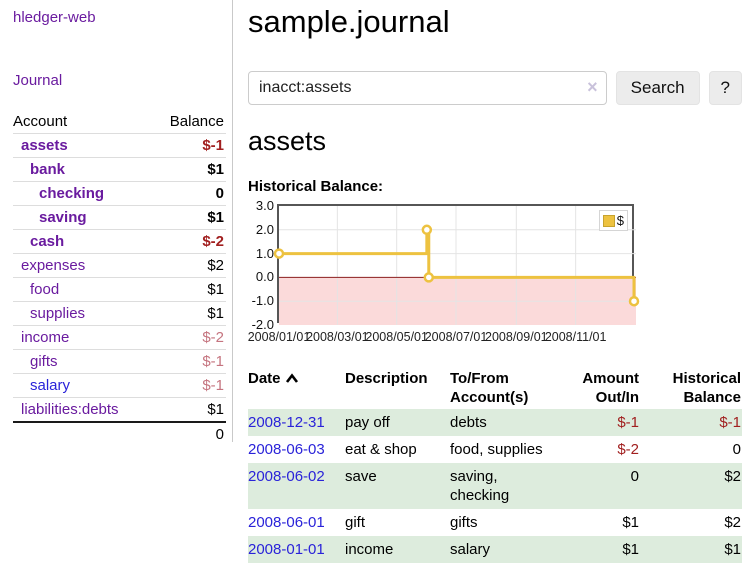  Describe the element at coordinates (264, 253) in the screenshot. I see `y-tick-label: 1.0` at that location.